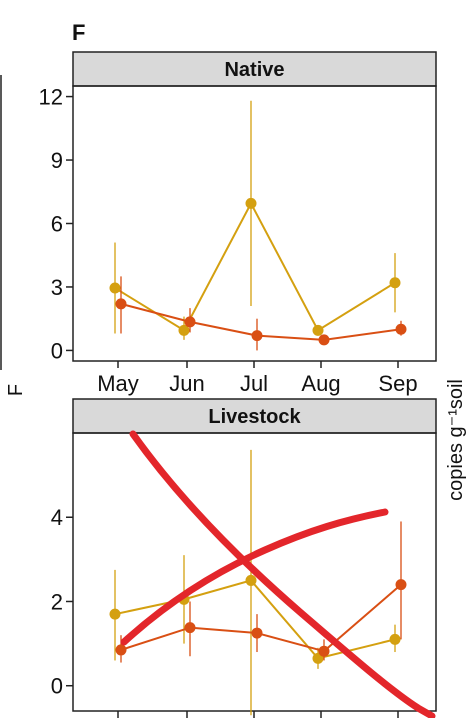  I want to click on x-tick-label: Aug, so click(320, 383).